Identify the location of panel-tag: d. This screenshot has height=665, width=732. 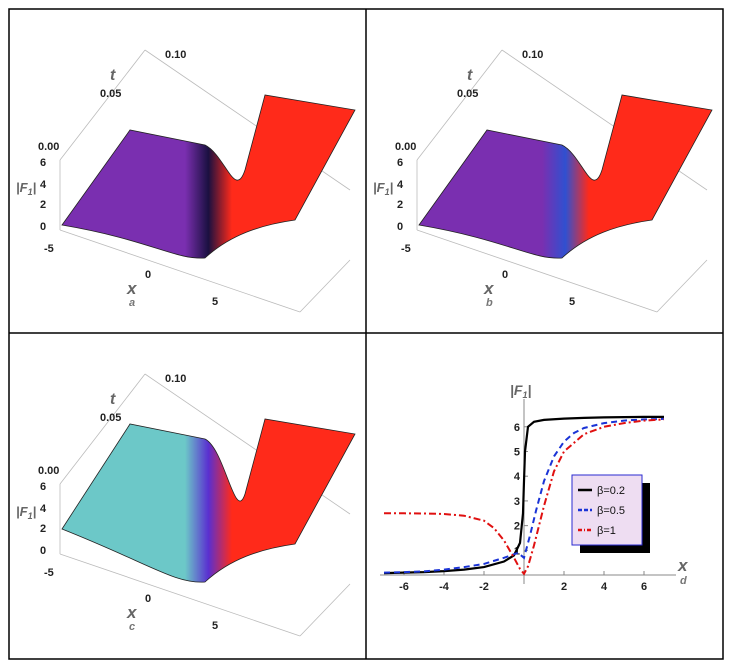
(683, 581).